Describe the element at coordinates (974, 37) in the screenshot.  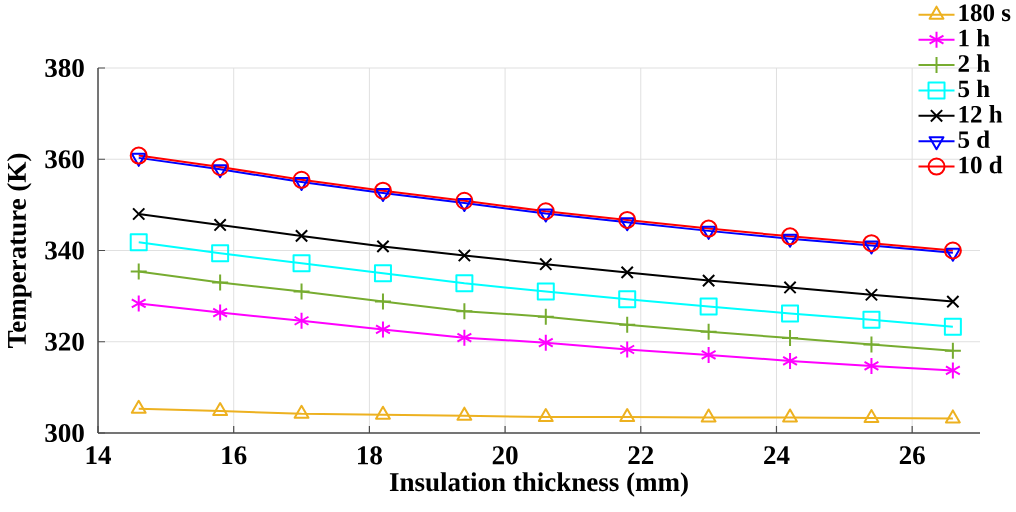
I see `legend-label: 1 h` at that location.